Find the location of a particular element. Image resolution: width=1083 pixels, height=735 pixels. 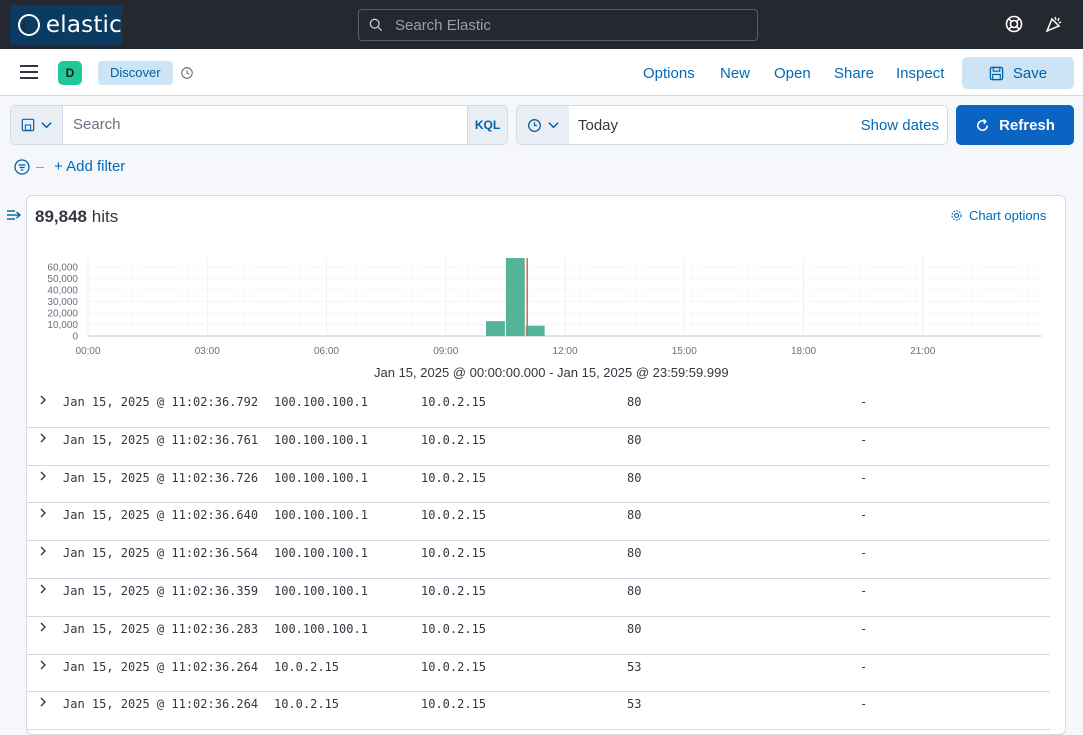

global-header: elastic is located at coordinates (541, 24).